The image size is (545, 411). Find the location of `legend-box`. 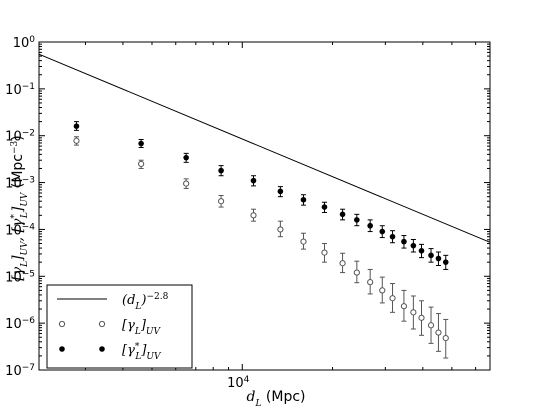

legend-box is located at coordinates (119, 326).